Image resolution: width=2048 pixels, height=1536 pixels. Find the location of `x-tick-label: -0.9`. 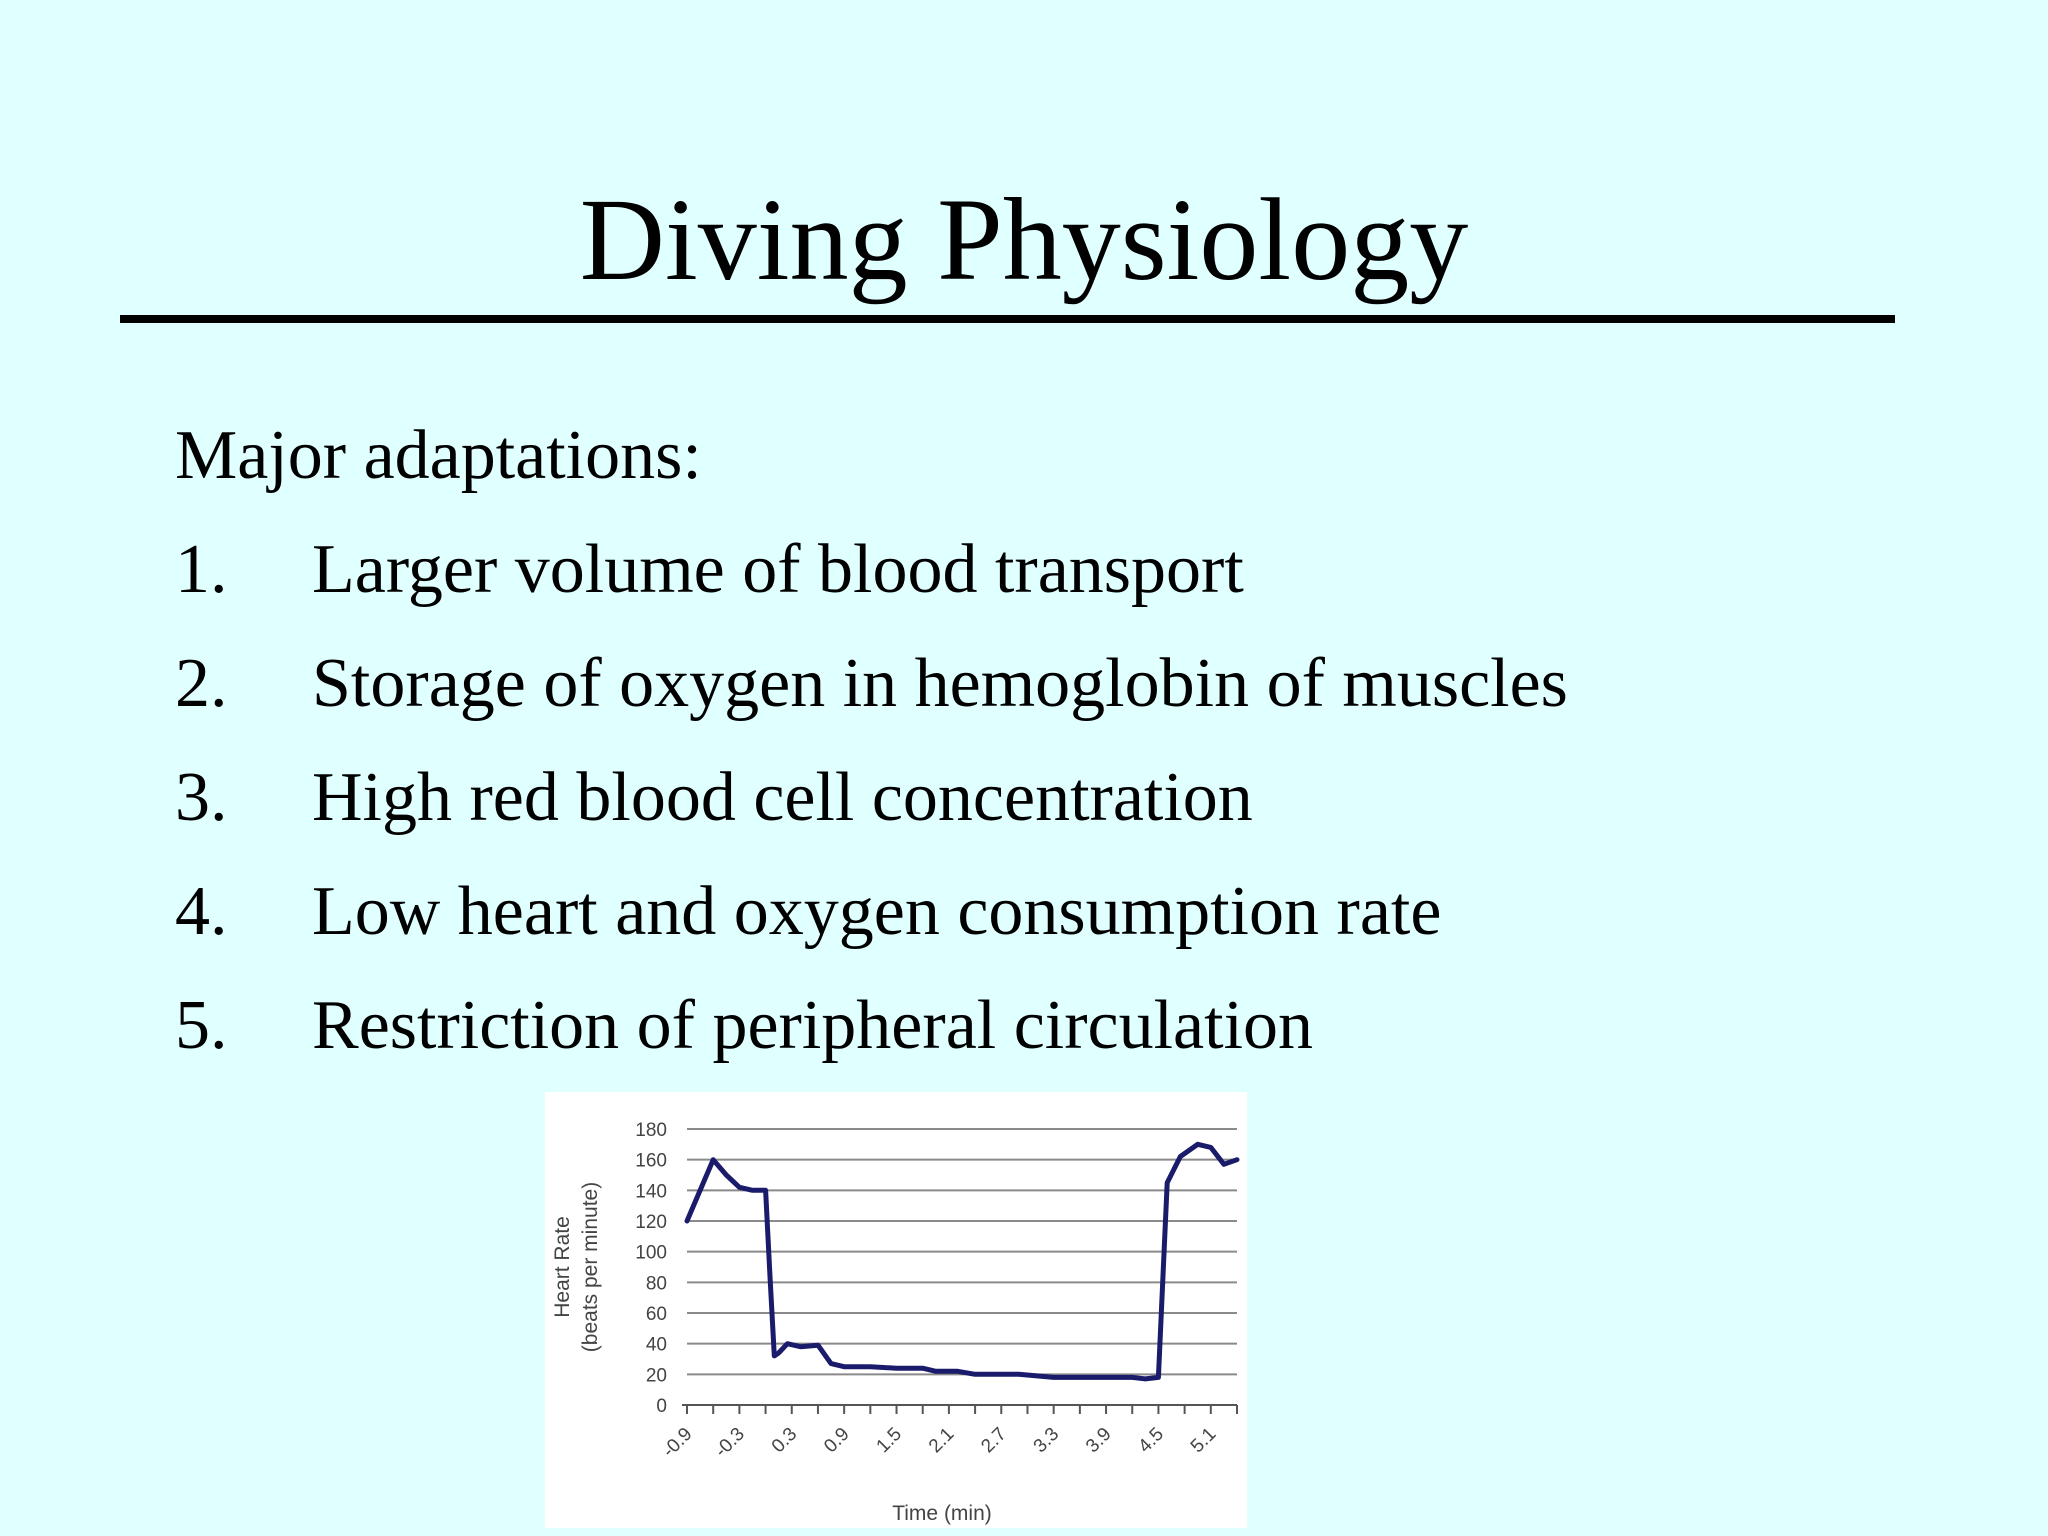

x-tick-label: -0.9 is located at coordinates (678, 1443).